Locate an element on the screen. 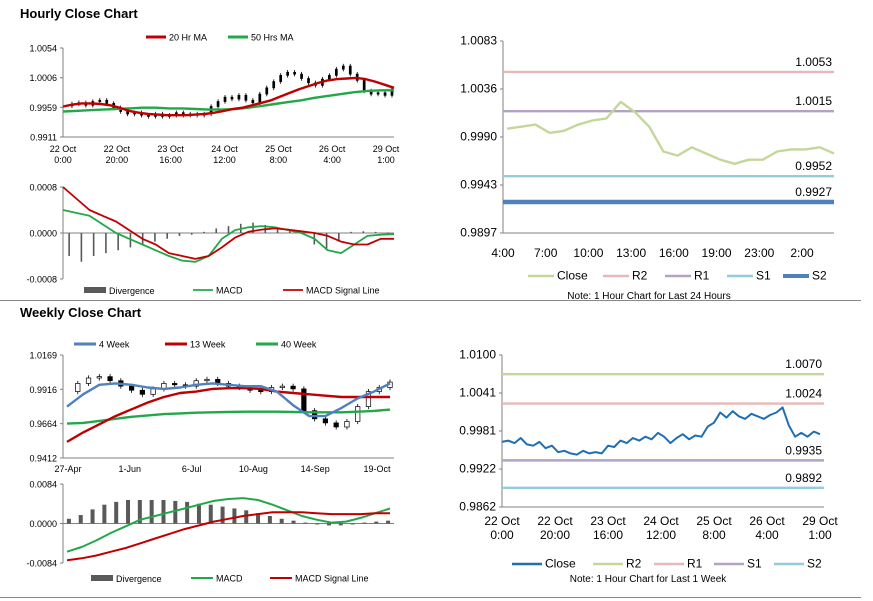  weekly-price-y-tick-label: 0.9916 is located at coordinates (43, 390).